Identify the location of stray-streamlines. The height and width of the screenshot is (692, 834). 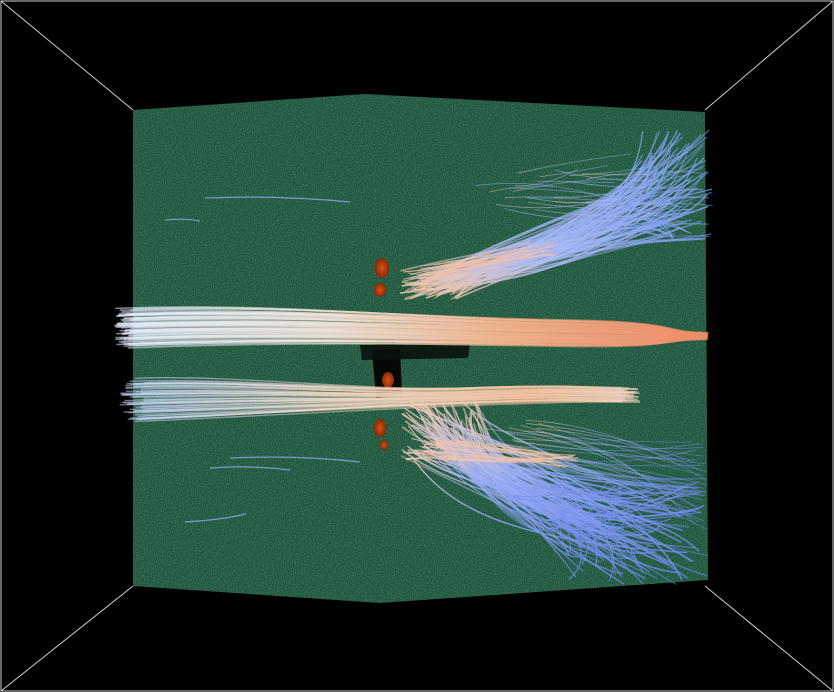
(262, 359).